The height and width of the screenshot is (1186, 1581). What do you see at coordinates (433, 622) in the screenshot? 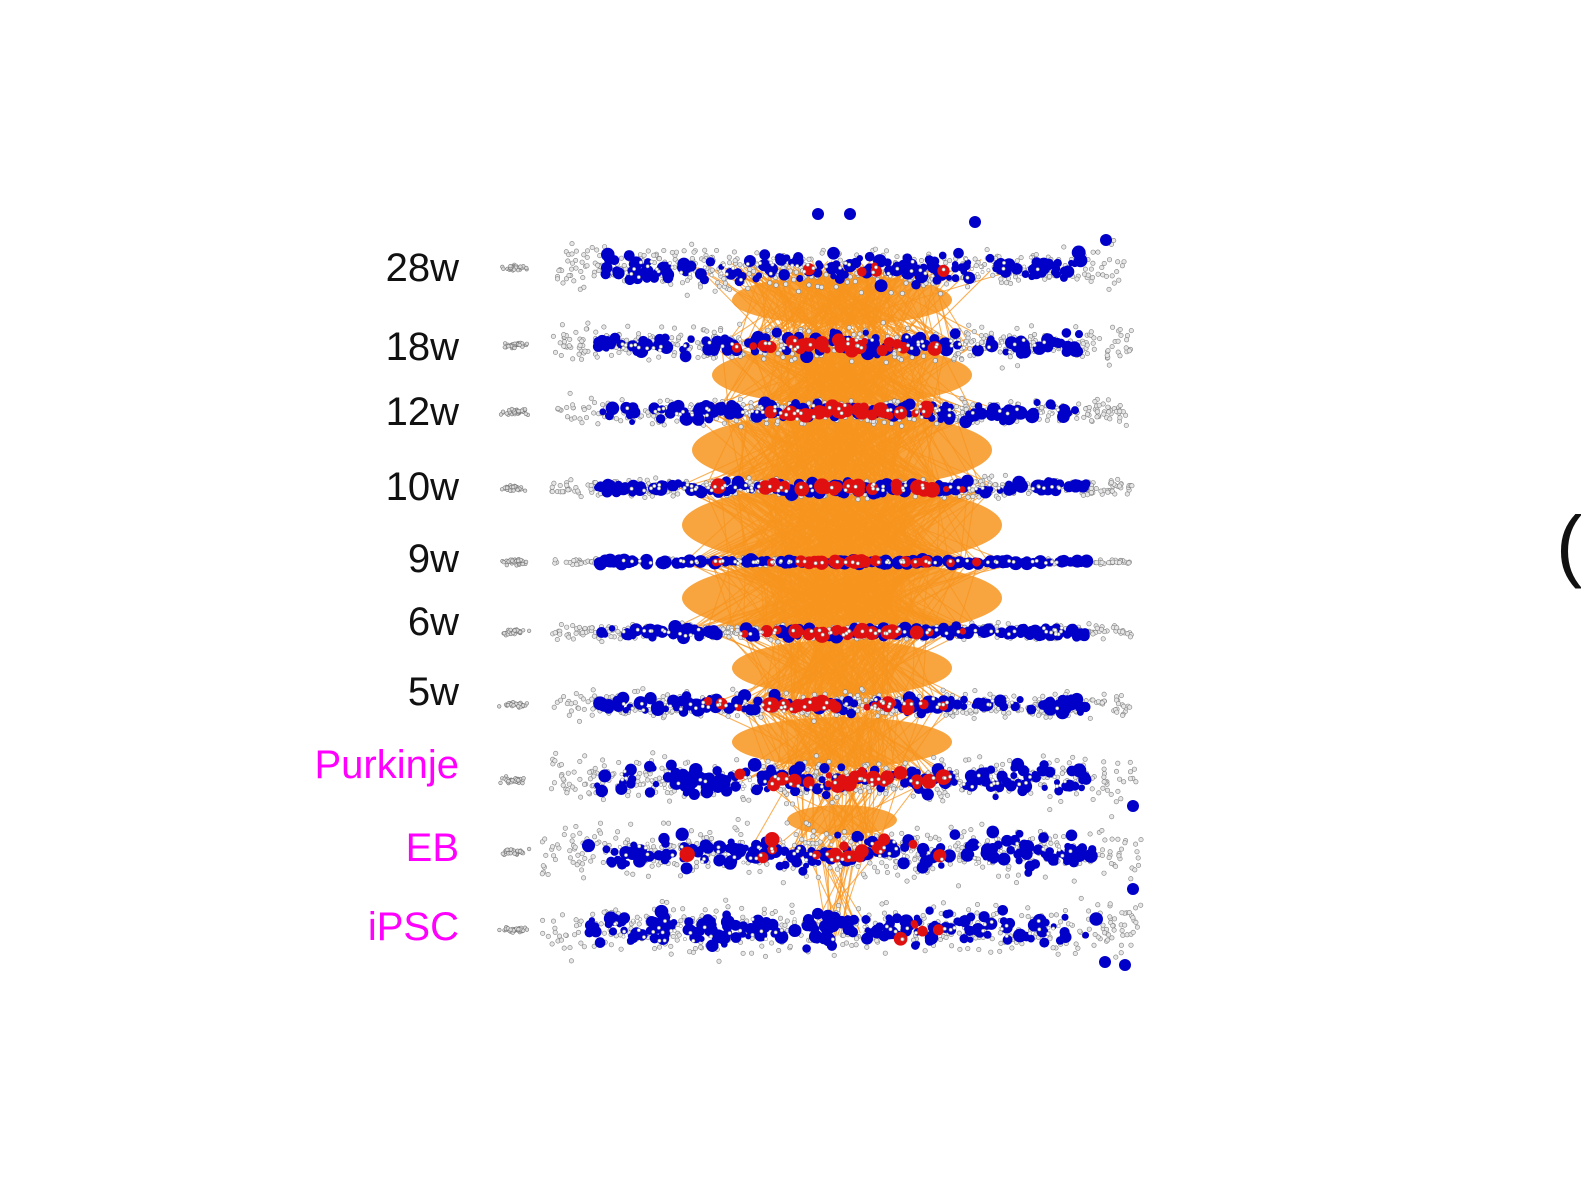
I see `layer-label-6w: 6w` at bounding box center [433, 622].